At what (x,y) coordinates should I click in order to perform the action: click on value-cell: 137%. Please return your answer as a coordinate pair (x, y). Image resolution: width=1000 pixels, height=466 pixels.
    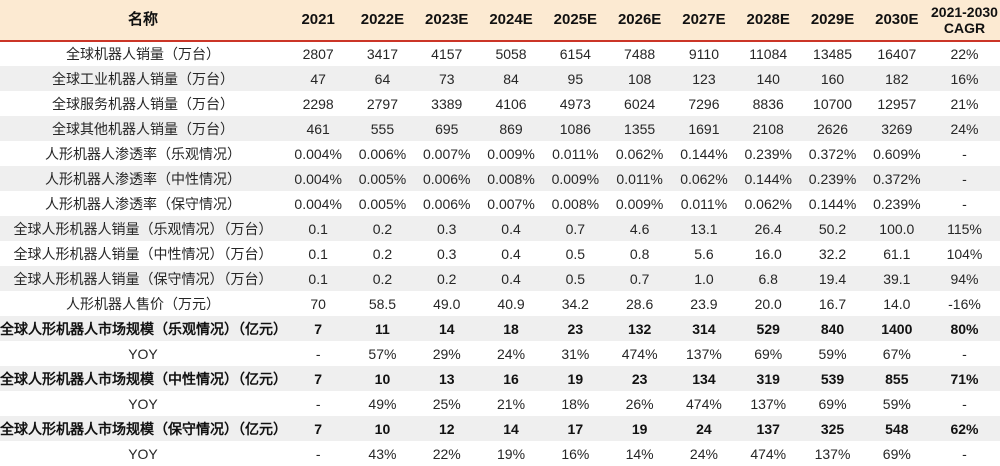
    Looking at the image, I should click on (768, 403).